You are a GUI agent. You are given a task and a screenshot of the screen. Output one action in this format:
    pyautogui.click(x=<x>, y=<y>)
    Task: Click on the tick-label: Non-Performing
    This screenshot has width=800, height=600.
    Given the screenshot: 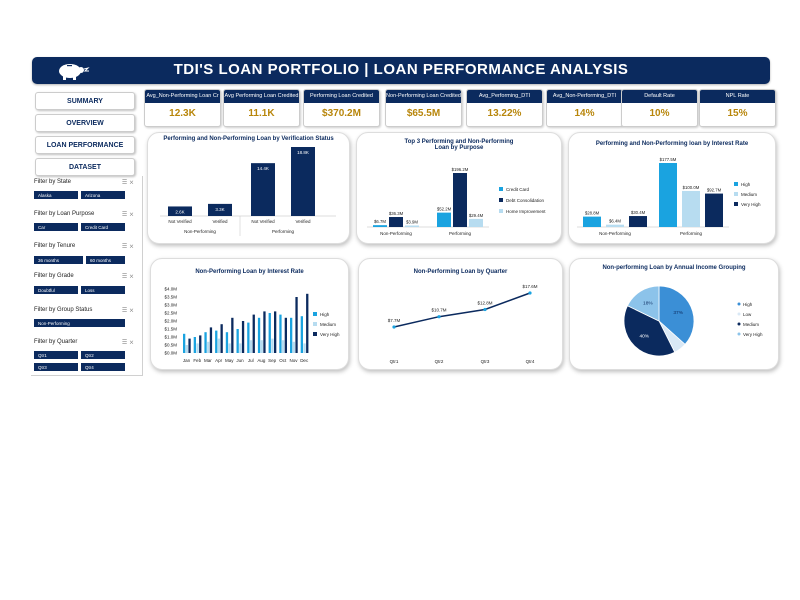 What is the action you would take?
    pyautogui.click(x=396, y=233)
    